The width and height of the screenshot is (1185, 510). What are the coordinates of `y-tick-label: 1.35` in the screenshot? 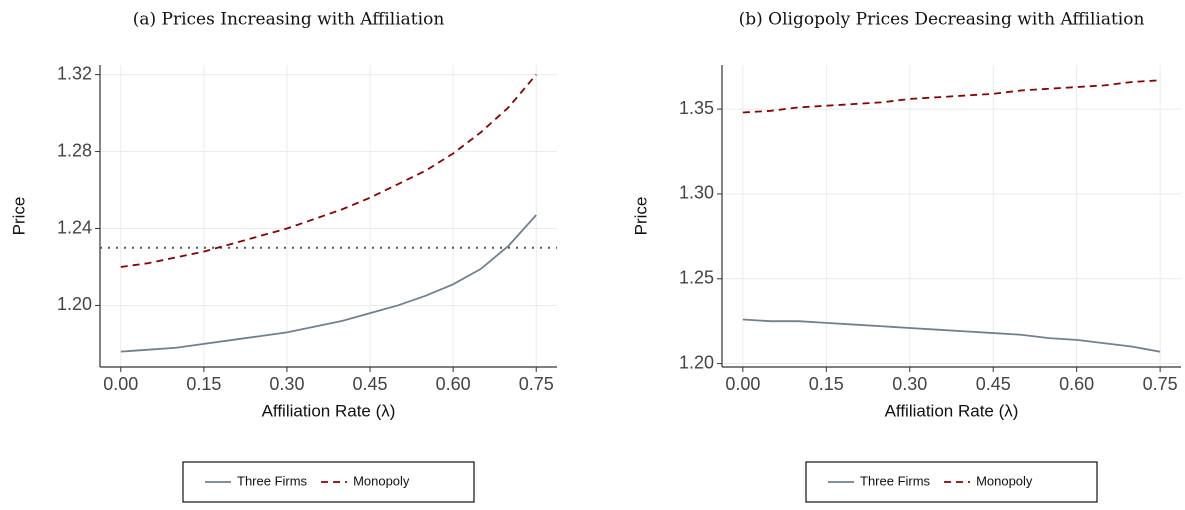 It's located at (696, 108).